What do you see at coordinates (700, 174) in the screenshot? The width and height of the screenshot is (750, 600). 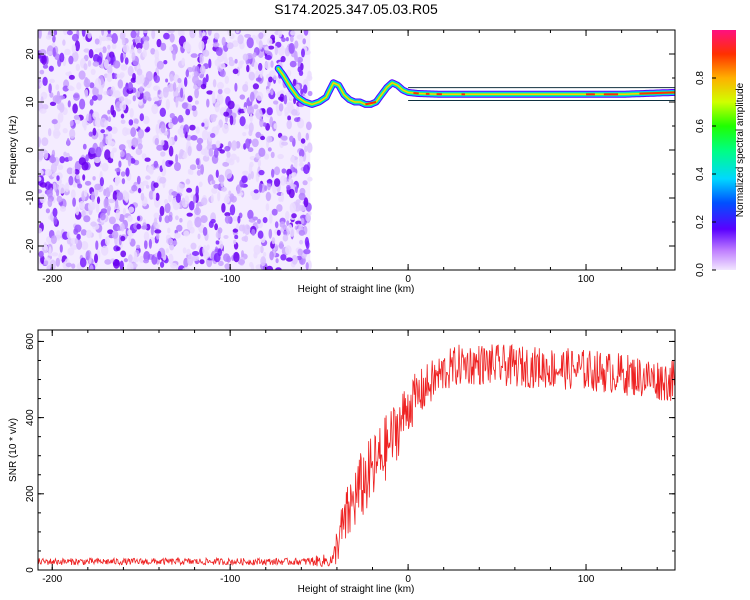 I see `colorbar-tick-label: 0.4` at bounding box center [700, 174].